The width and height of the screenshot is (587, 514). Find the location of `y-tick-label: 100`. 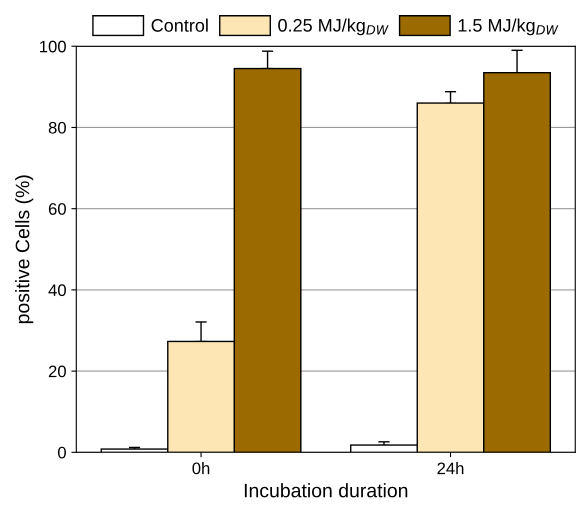

y-tick-label: 100 is located at coordinates (53, 46).